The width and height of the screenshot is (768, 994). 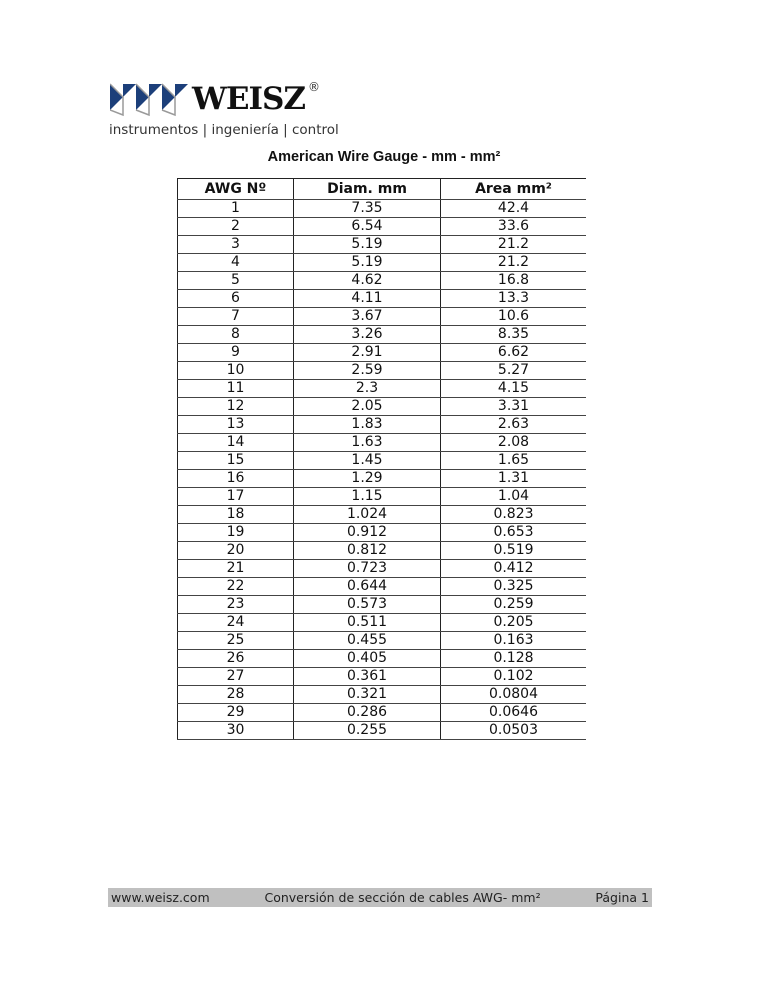 I want to click on cell-diameter: 1.29, so click(x=367, y=478).